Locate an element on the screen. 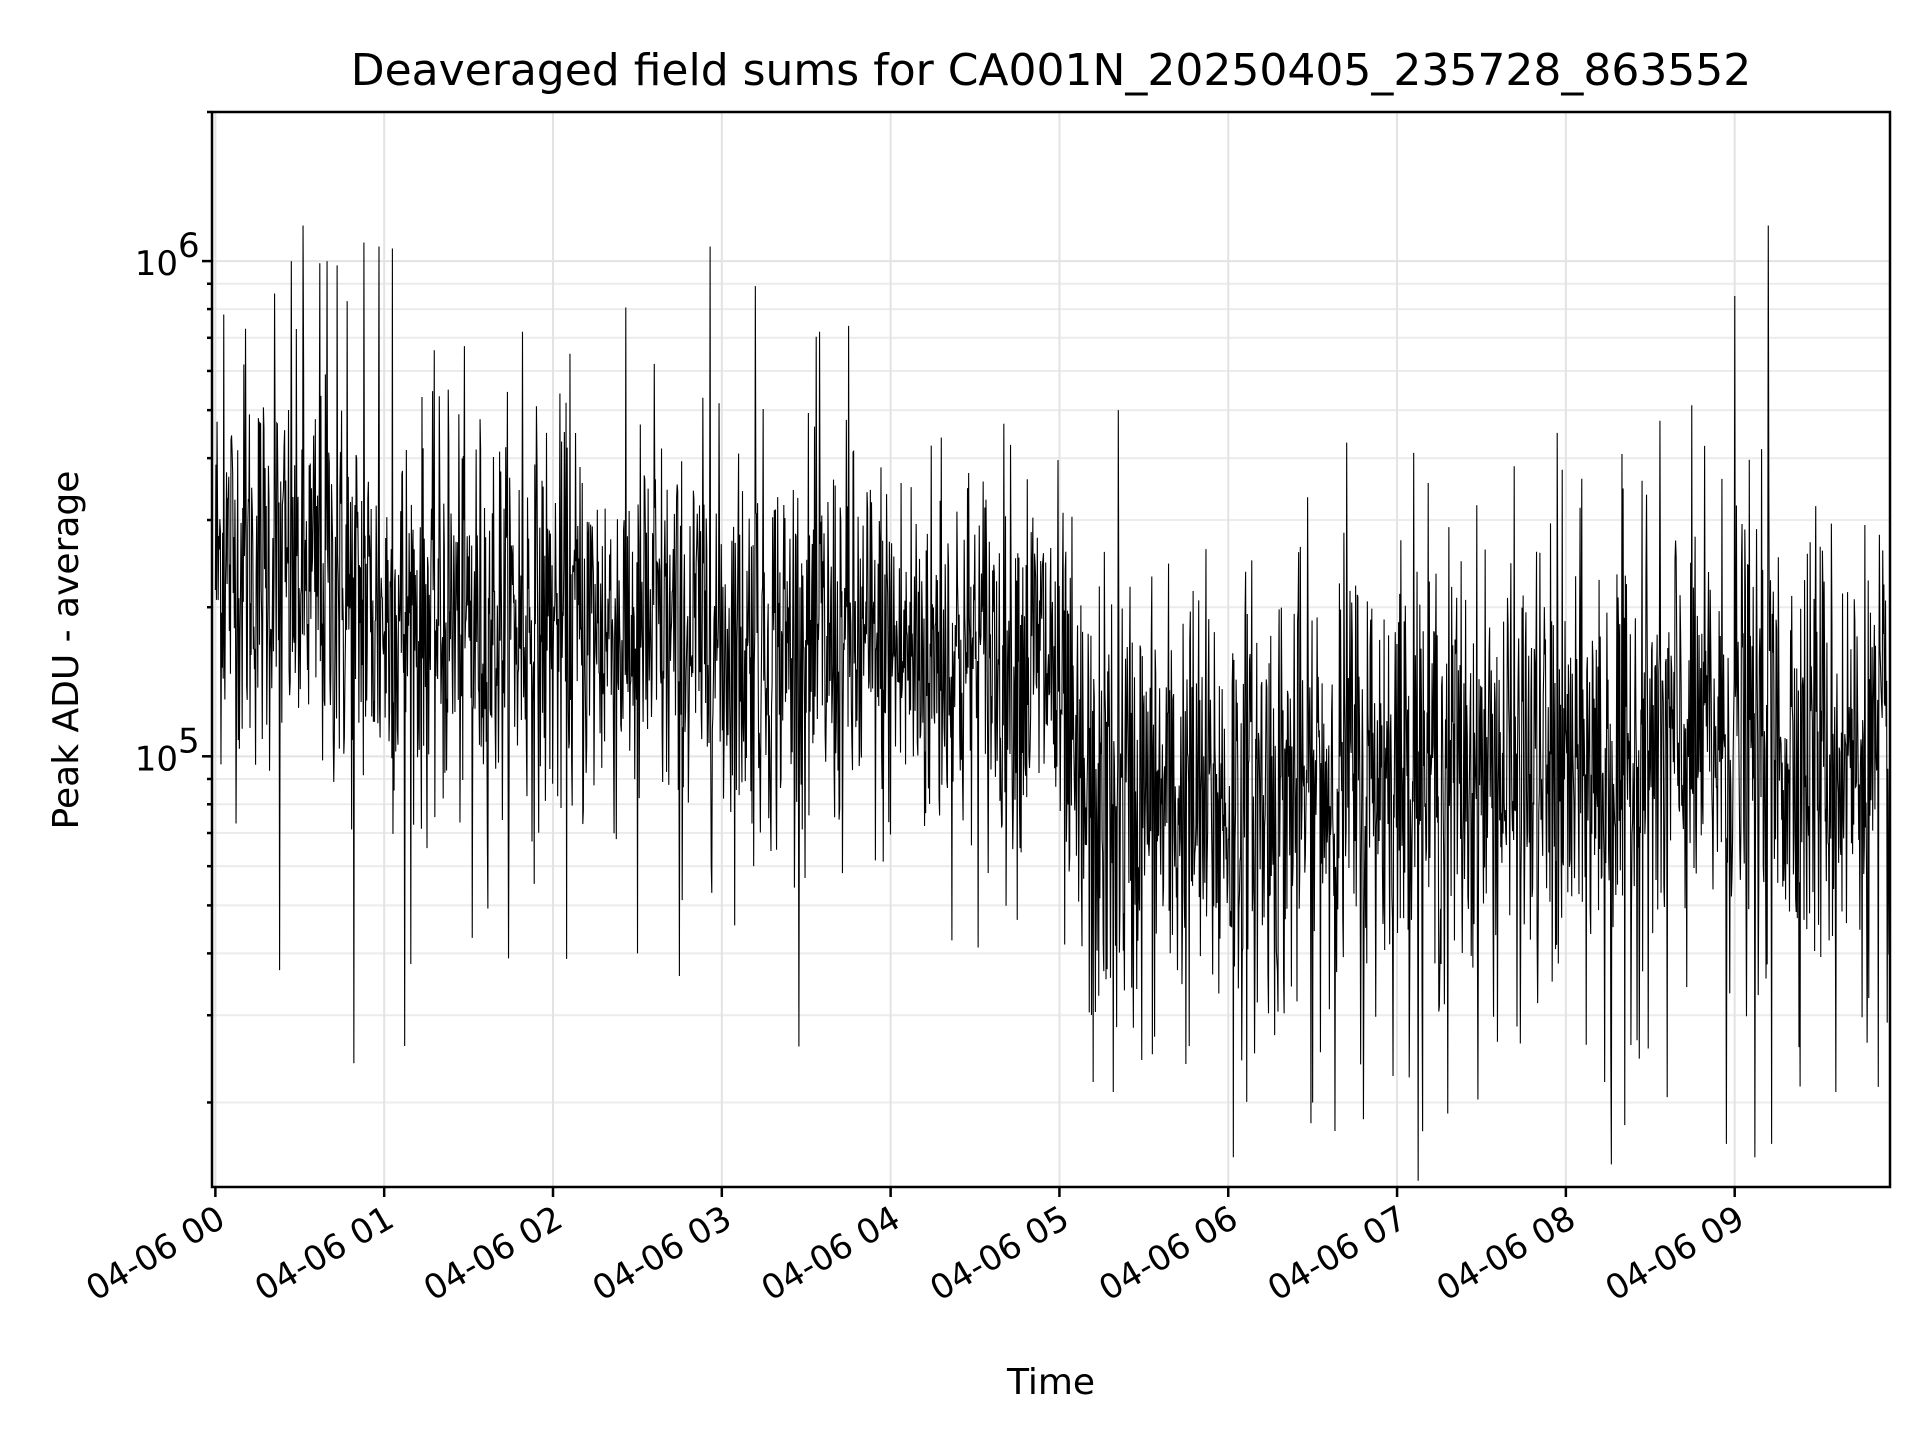 Image resolution: width=1920 pixels, height=1440 pixels. y-tick-exponent: 6 is located at coordinates (189, 246).